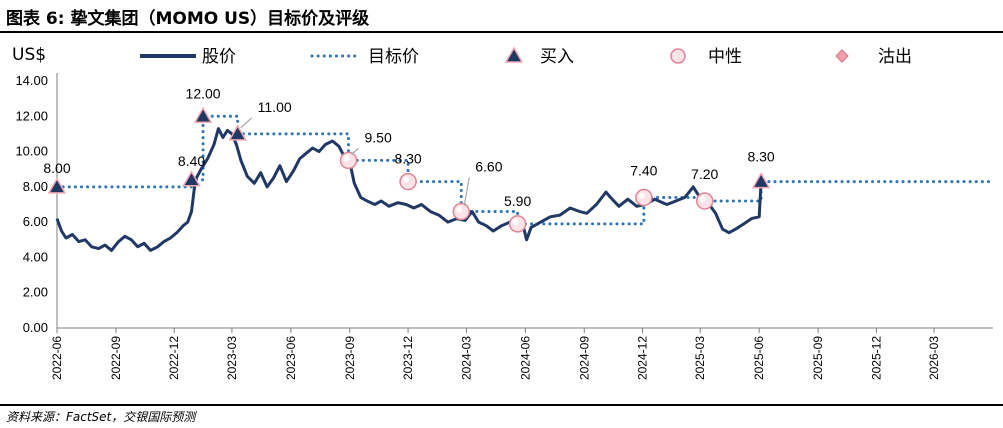 This screenshot has height=428, width=1003. Describe the element at coordinates (501, 32) in the screenshot. I see `title-rule` at that location.